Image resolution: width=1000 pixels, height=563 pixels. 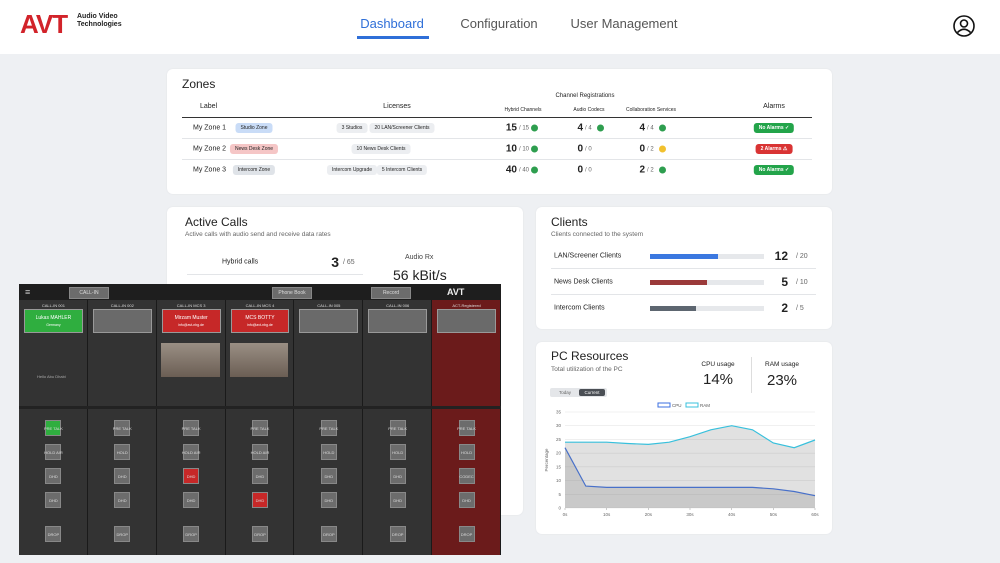 What do you see at coordinates (751, 375) in the screenshot?
I see `stat-divider` at bounding box center [751, 375].